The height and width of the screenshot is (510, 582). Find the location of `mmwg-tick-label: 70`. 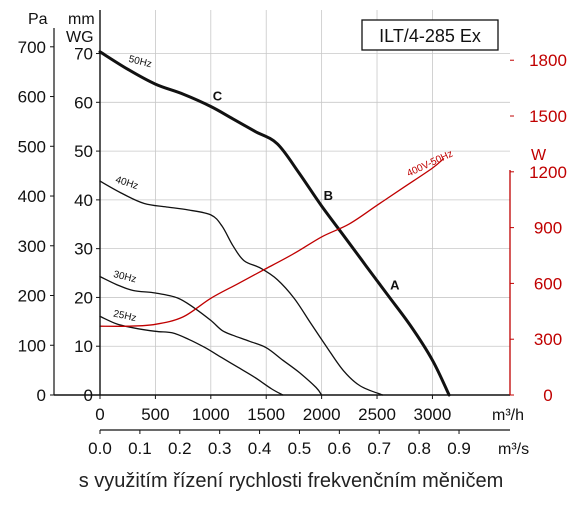

mmwg-tick-label: 70 is located at coordinates (83, 54).